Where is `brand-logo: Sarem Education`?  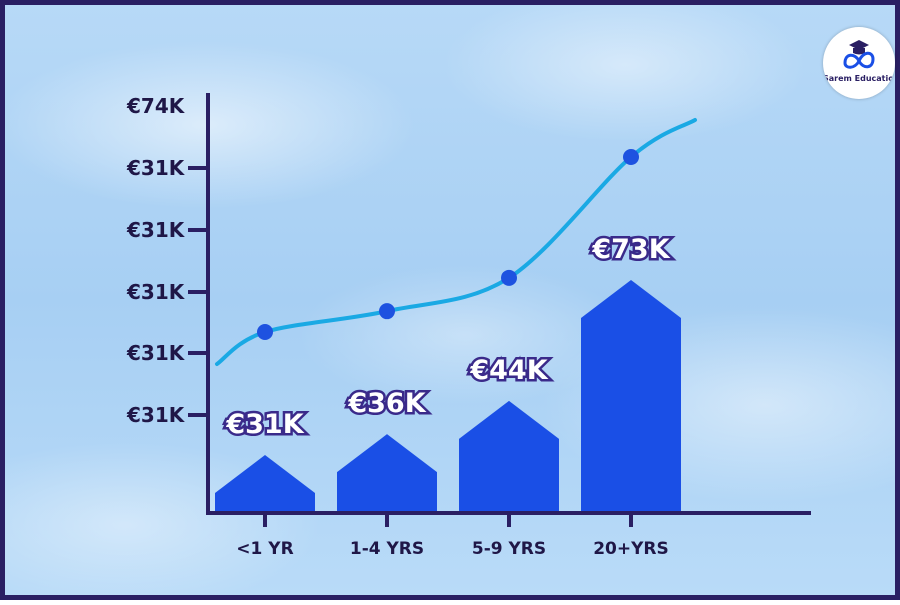 brand-logo: Sarem Education is located at coordinates (859, 63).